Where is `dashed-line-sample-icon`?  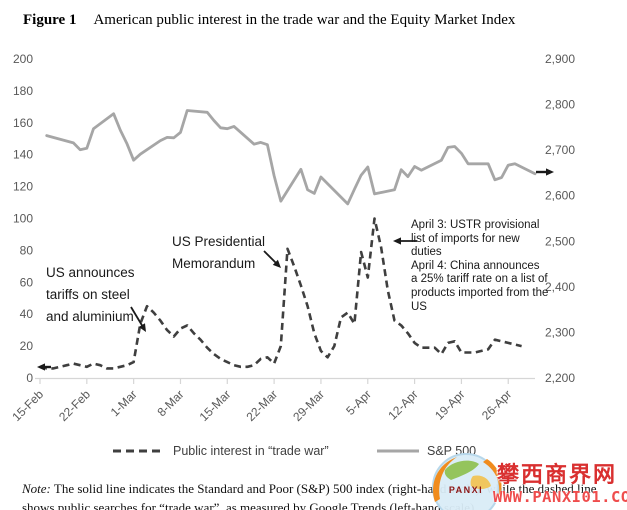
dashed-line-sample-icon is located at coordinates (139, 451).